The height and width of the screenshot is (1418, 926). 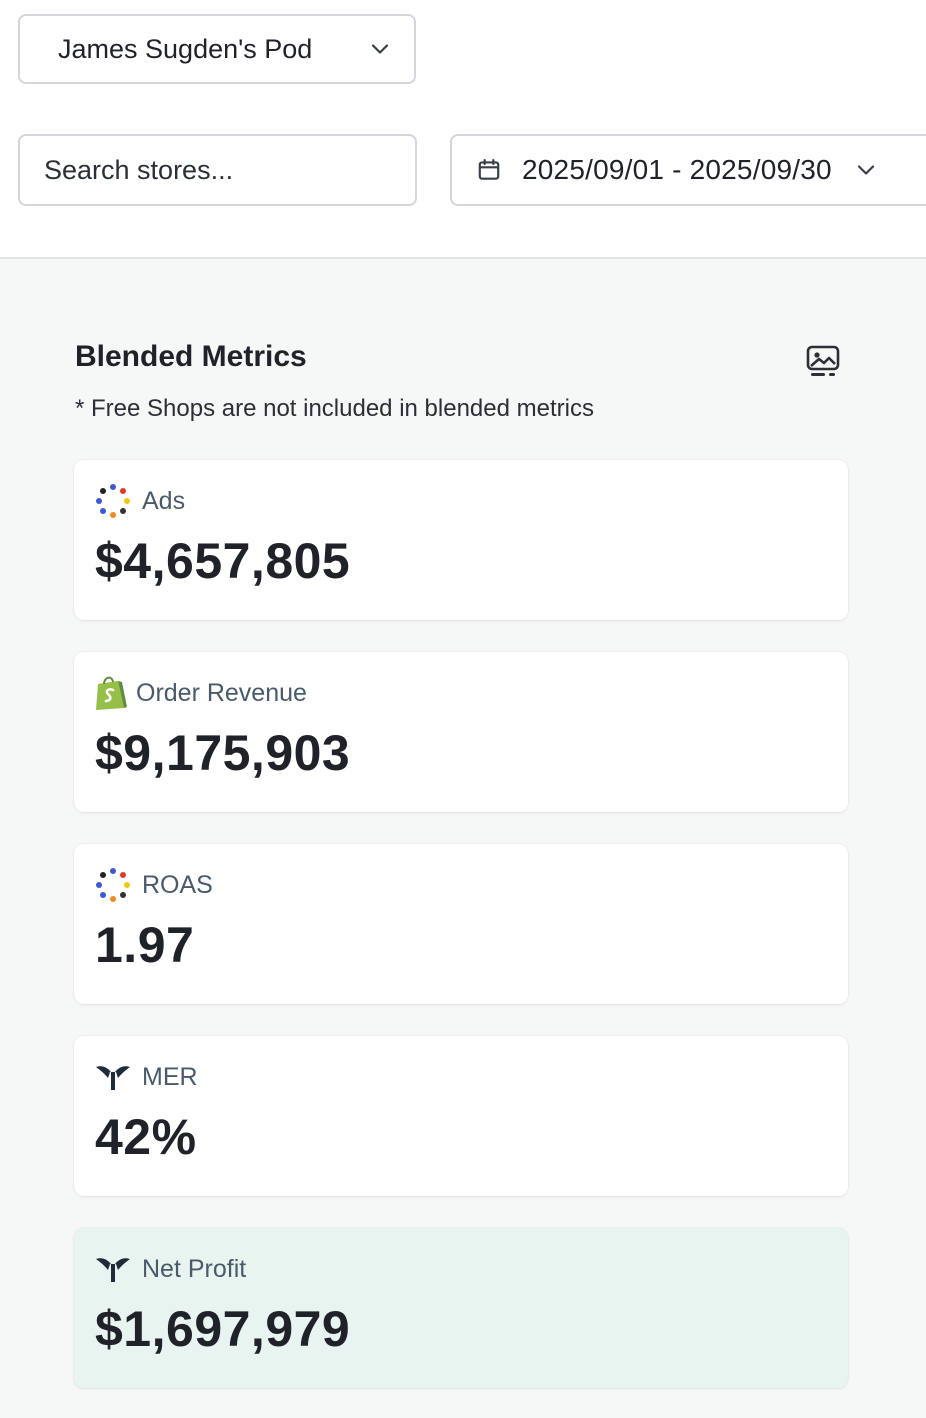 What do you see at coordinates (461, 540) in the screenshot?
I see `metric-card-ads: Ads $4,657,805` at bounding box center [461, 540].